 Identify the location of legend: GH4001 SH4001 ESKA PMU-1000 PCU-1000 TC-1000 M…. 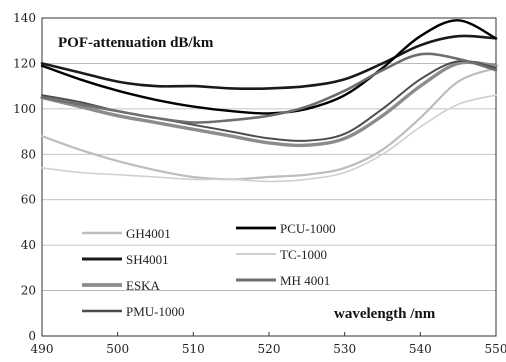
(209, 270).